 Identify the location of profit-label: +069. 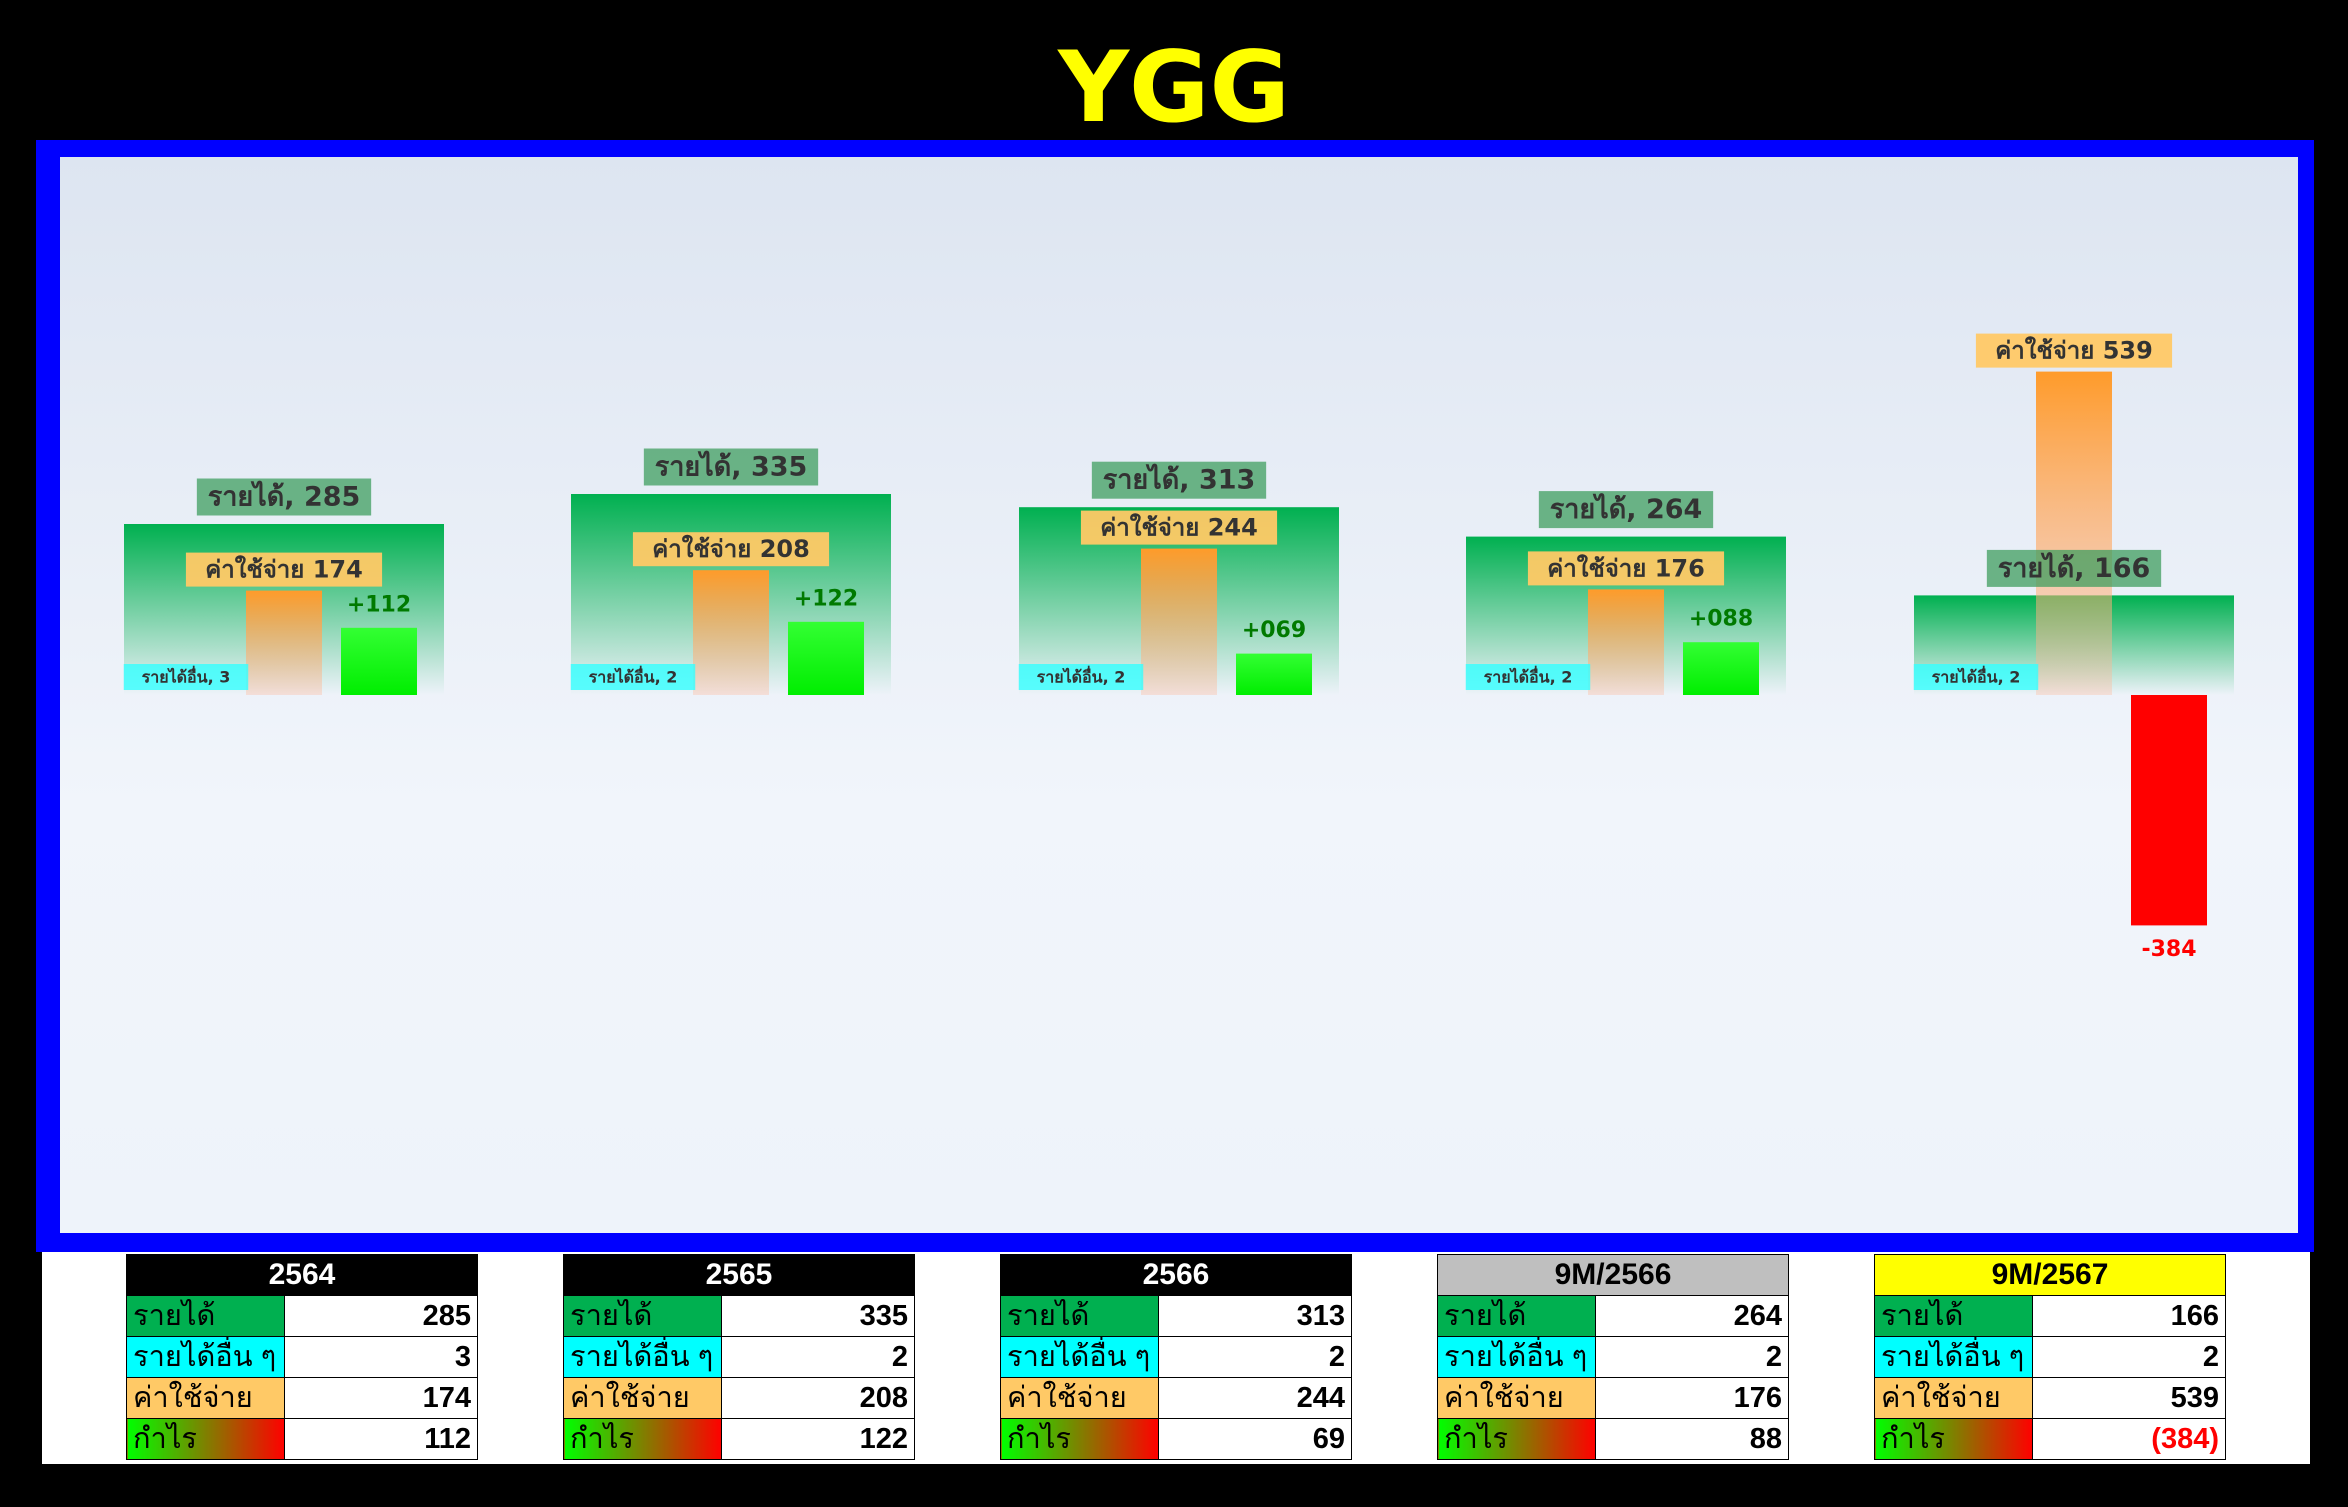
(1274, 630).